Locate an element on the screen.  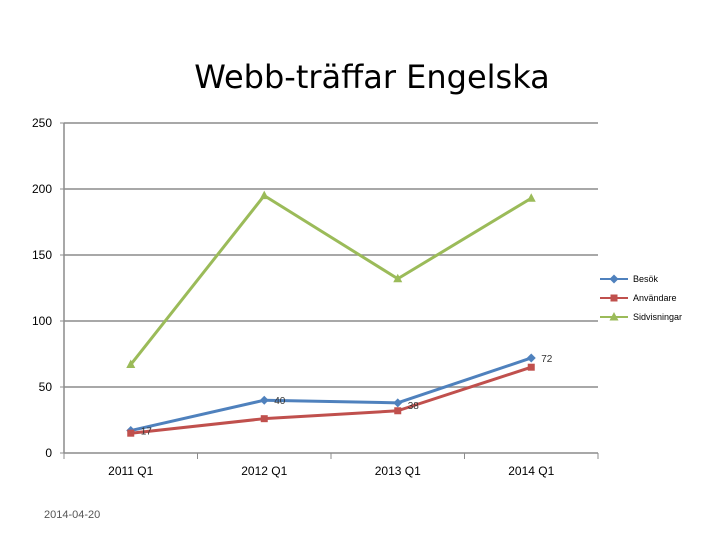
slide-date: 2014-04-20 is located at coordinates (72, 515).